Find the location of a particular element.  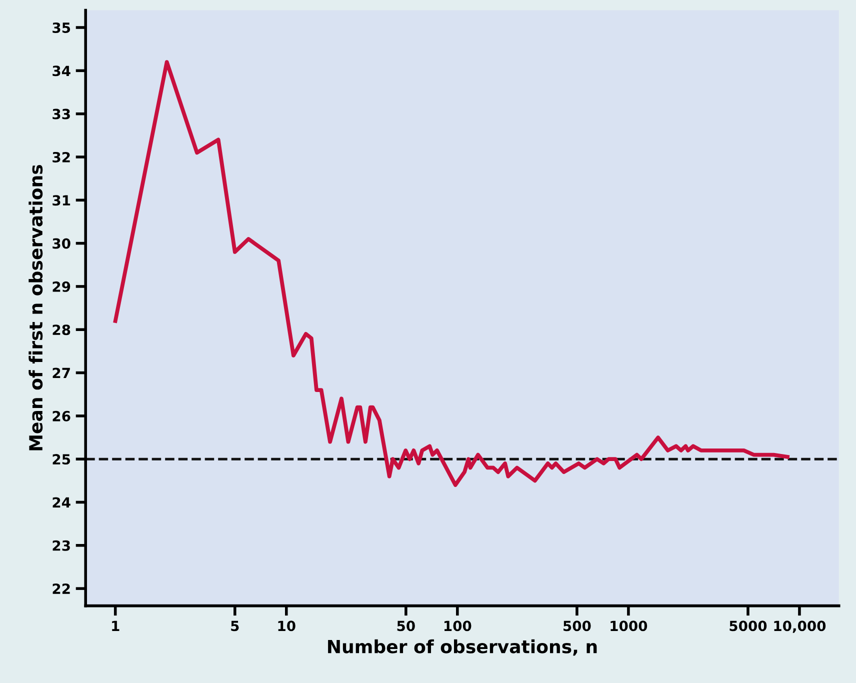

y-tick-label: 27 is located at coordinates (61, 373).